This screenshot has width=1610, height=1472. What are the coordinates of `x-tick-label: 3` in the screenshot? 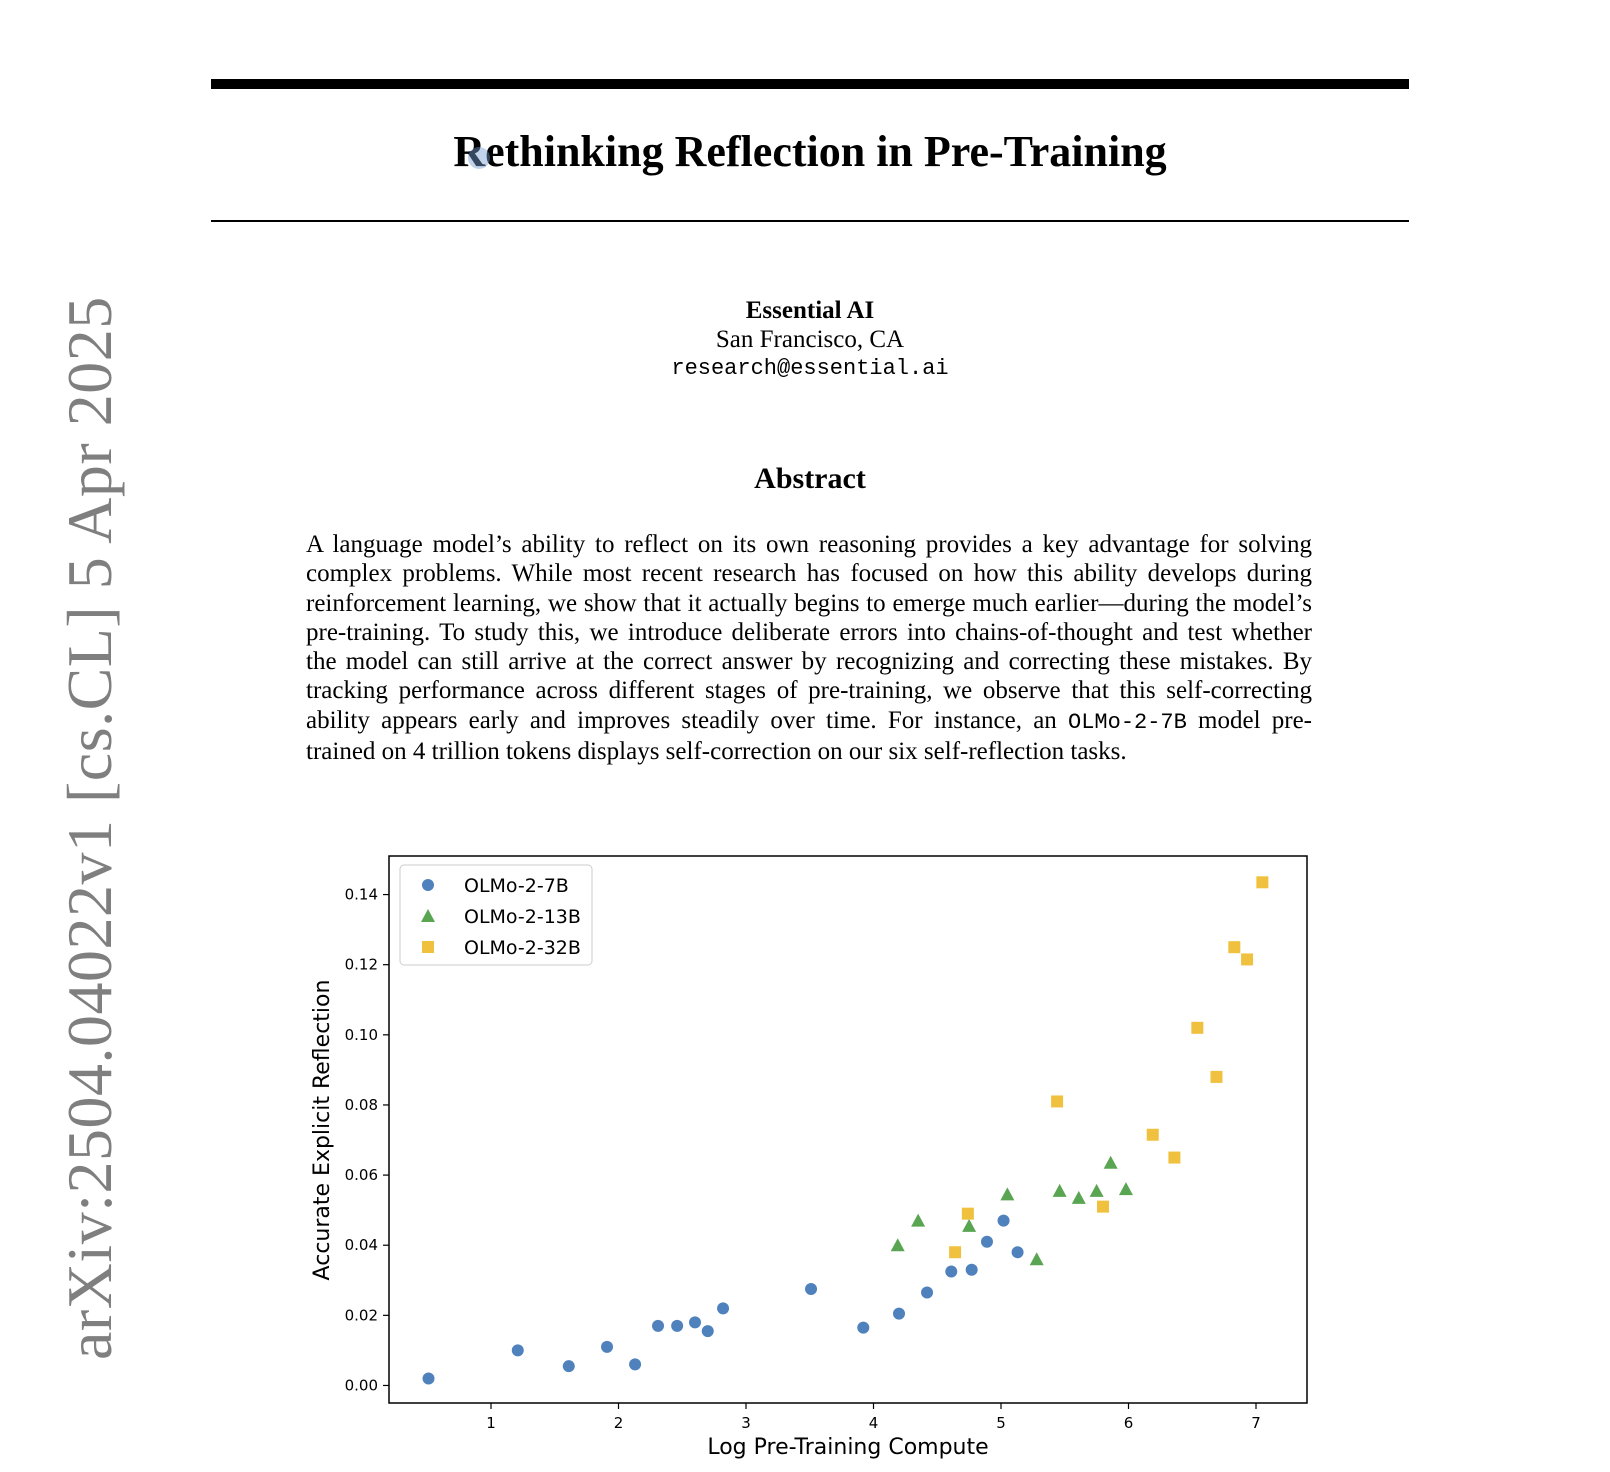 It's located at (746, 1423).